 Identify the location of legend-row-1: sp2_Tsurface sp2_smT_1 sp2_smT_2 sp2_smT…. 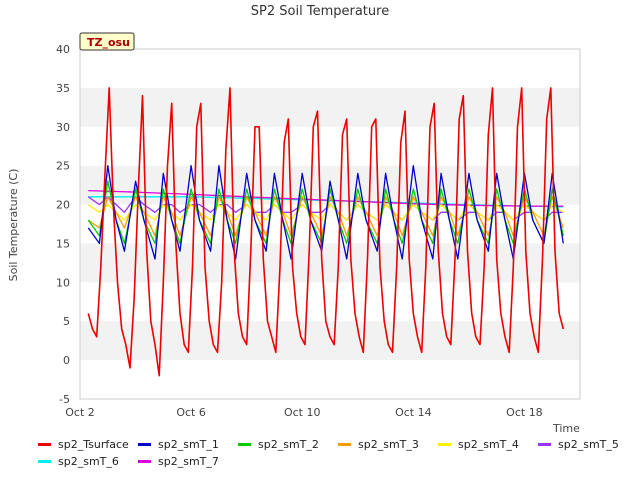
(338, 444).